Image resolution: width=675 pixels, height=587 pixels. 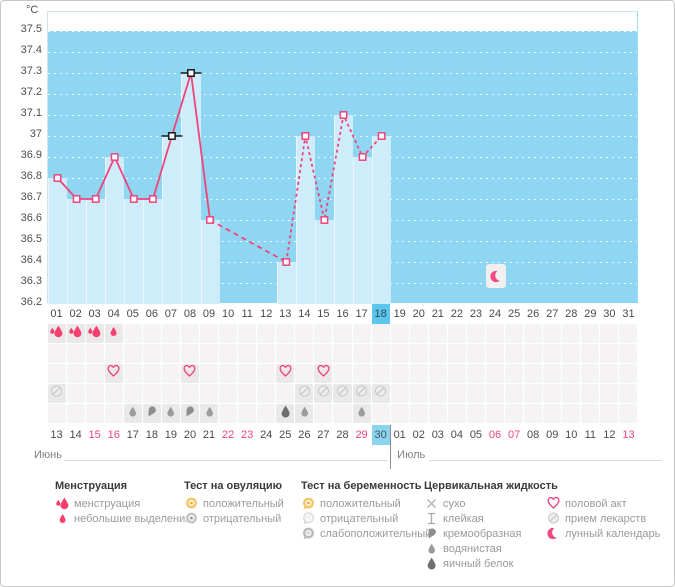 What do you see at coordinates (476, 314) in the screenshot?
I see `cycle-day-cell: 23` at bounding box center [476, 314].